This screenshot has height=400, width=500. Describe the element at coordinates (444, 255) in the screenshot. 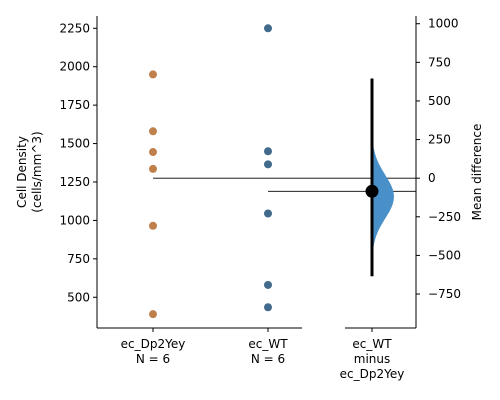

I see `right-y-tick-label: −500` at that location.